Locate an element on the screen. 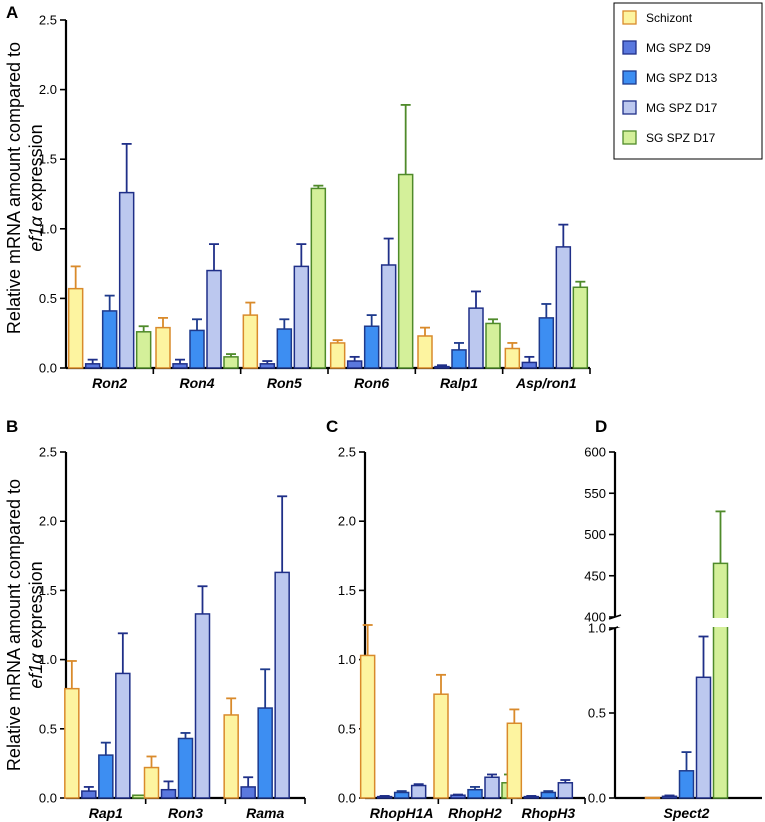 Image resolution: width=765 pixels, height=822 pixels. bar-panel-a-ron5-schizont is located at coordinates (250, 341).